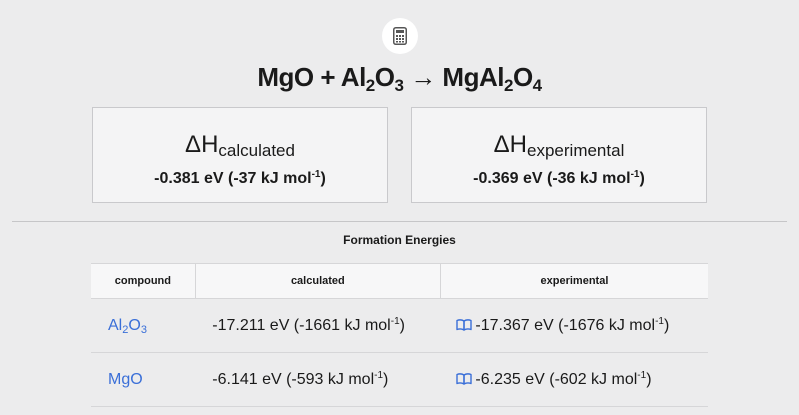  Describe the element at coordinates (327, 77) in the screenshot. I see `plus-sign: +` at that location.